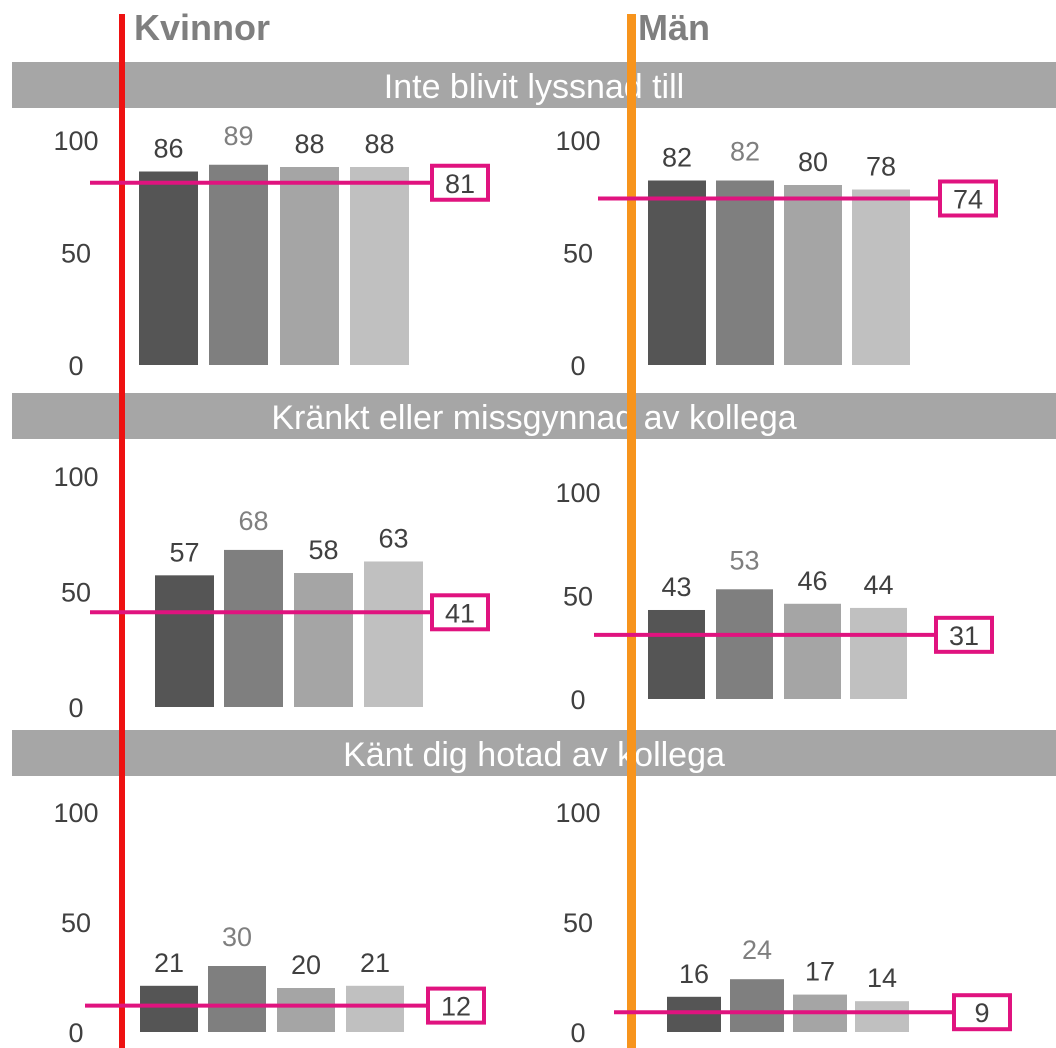 The width and height of the screenshot is (1056, 1048). I want to click on panel-4: 0 50 100 43 53 46 44 31, so click(774, 596).